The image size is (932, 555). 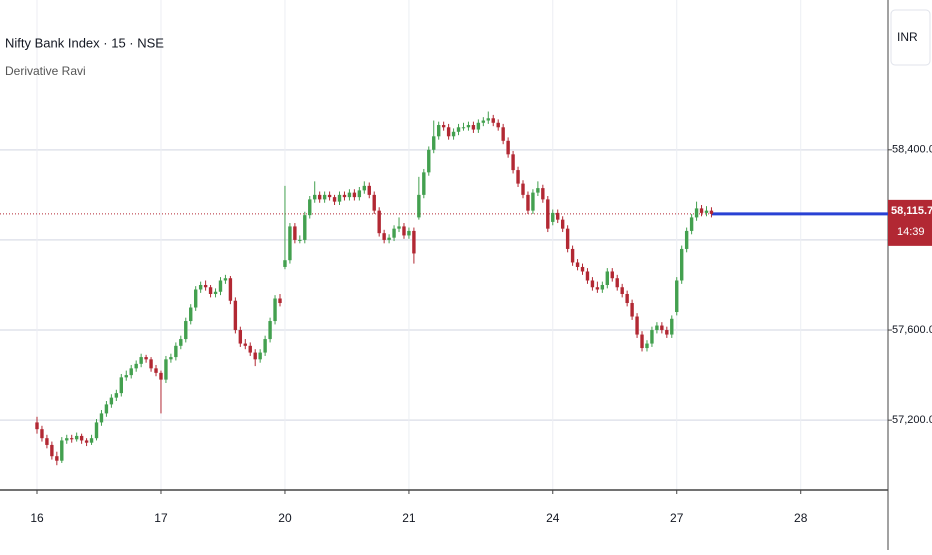 What do you see at coordinates (910, 37) in the screenshot?
I see `currency-box` at bounding box center [910, 37].